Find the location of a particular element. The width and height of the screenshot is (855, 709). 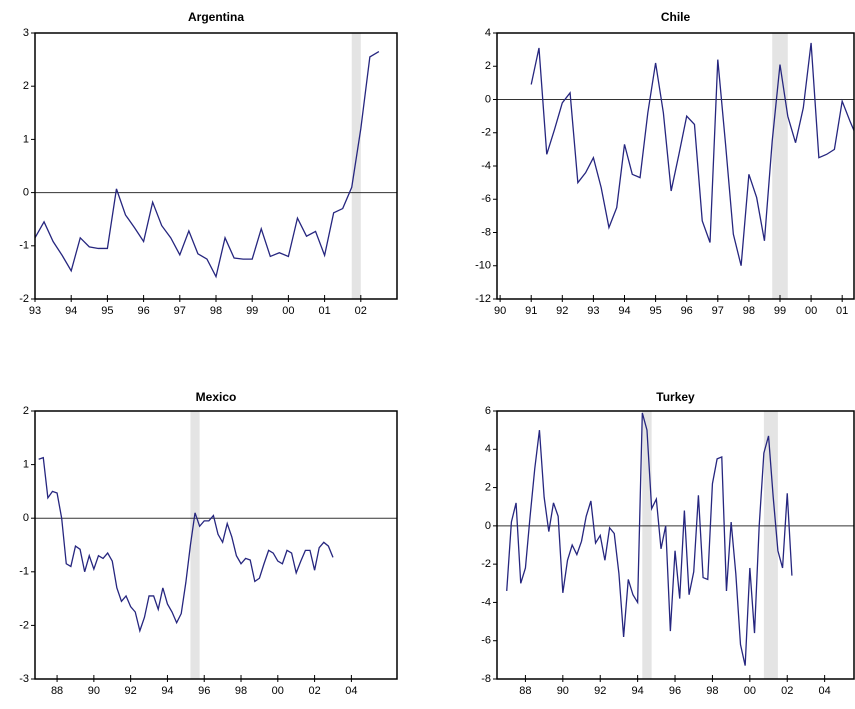

chart-title: Argentina is located at coordinates (216, 17).